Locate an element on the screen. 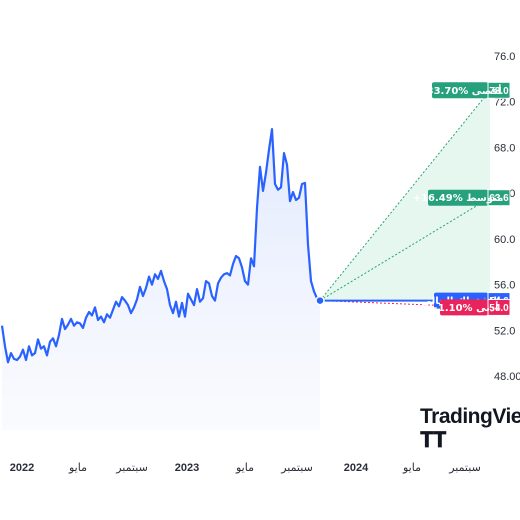  badge-min-label: −1.10% أدنى is located at coordinates (464, 307).